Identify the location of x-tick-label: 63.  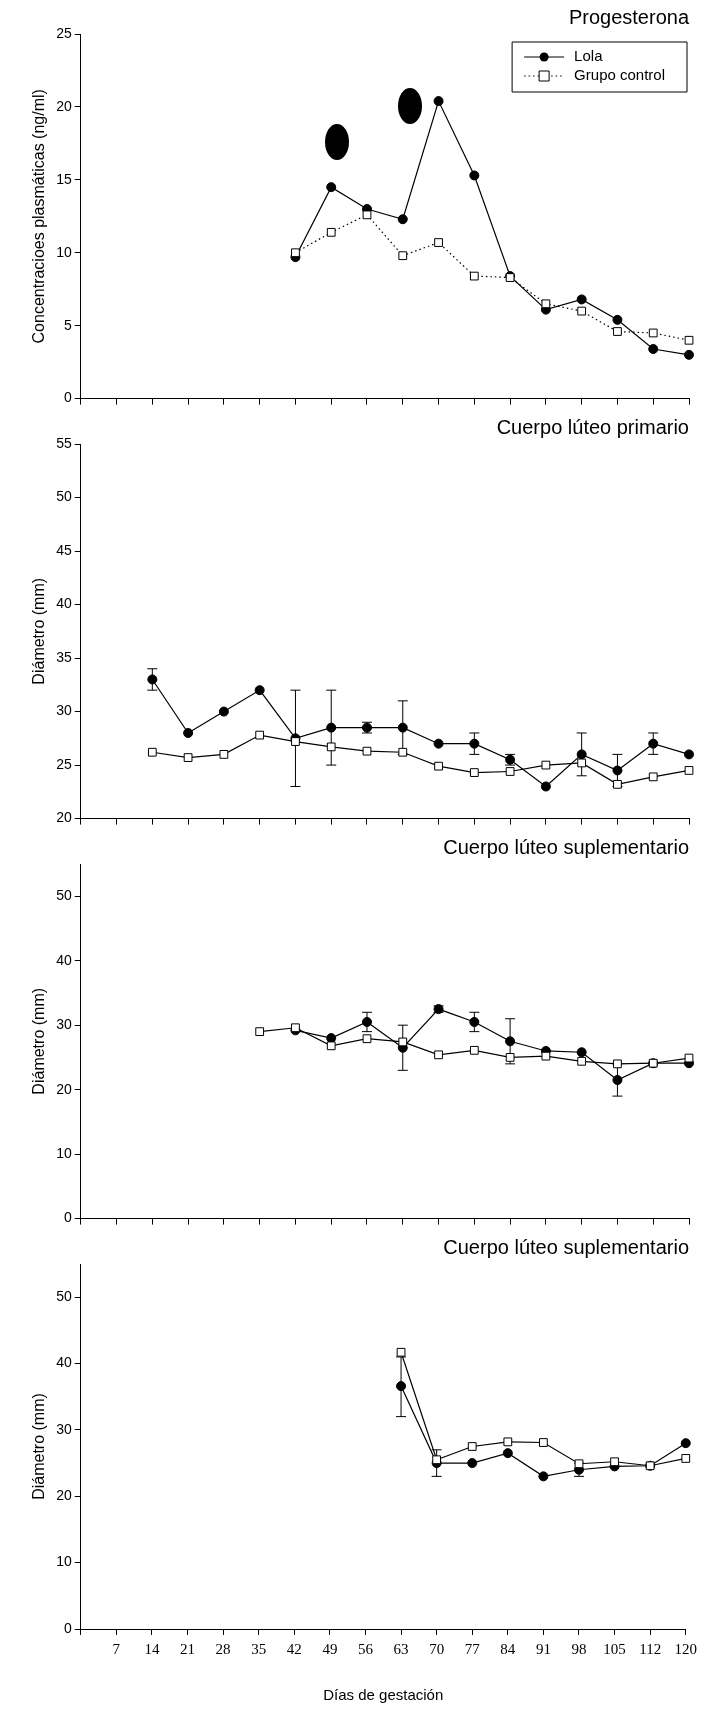
(401, 1648).